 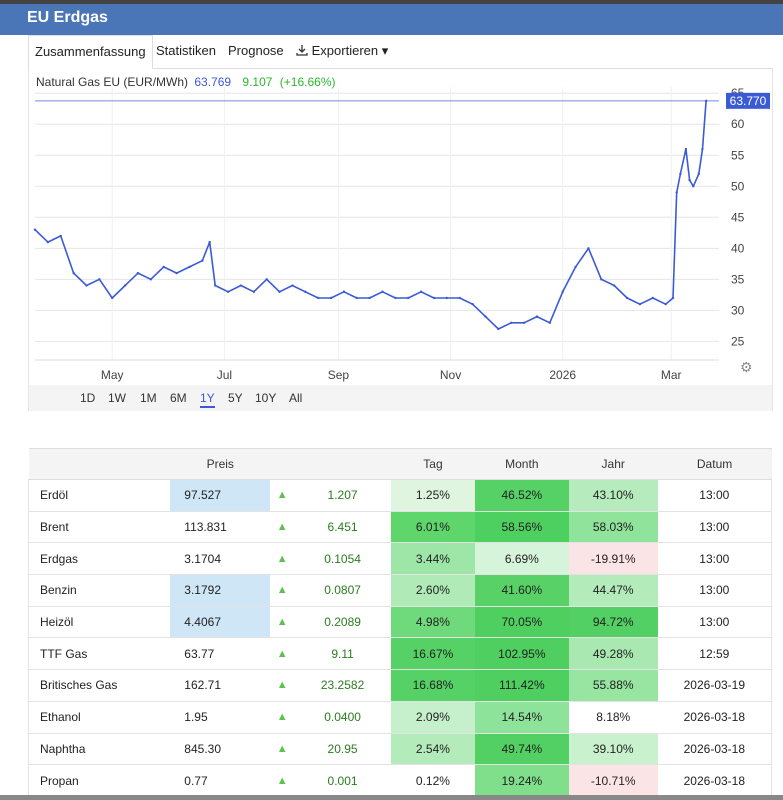 I want to click on range-10y: 10Y, so click(x=266, y=398).